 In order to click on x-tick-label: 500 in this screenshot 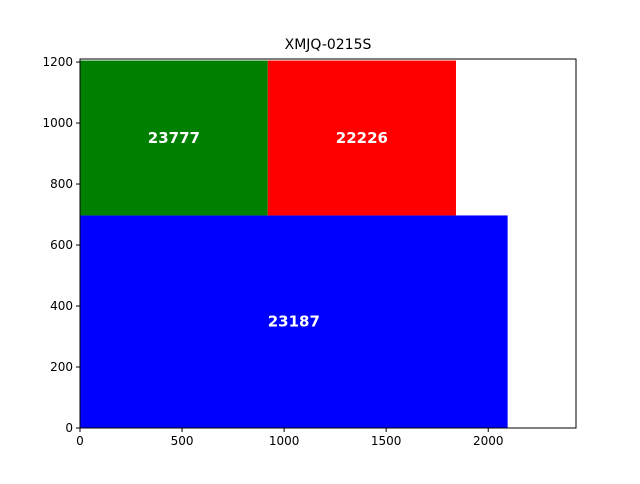, I will do `click(182, 441)`.